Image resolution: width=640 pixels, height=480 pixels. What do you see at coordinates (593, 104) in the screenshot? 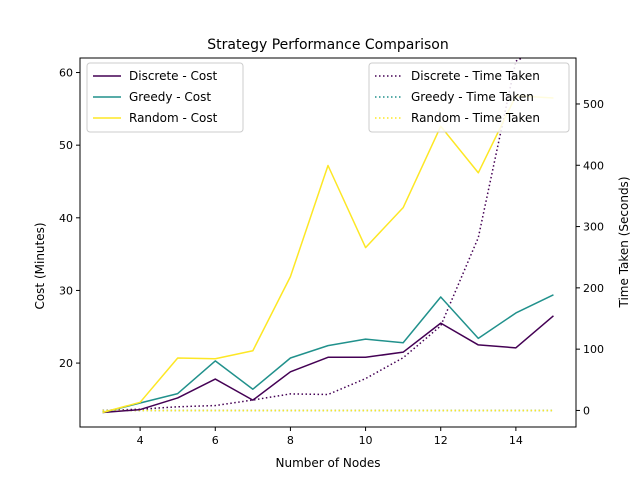
I see `right-y-tick-label: 500` at bounding box center [593, 104].